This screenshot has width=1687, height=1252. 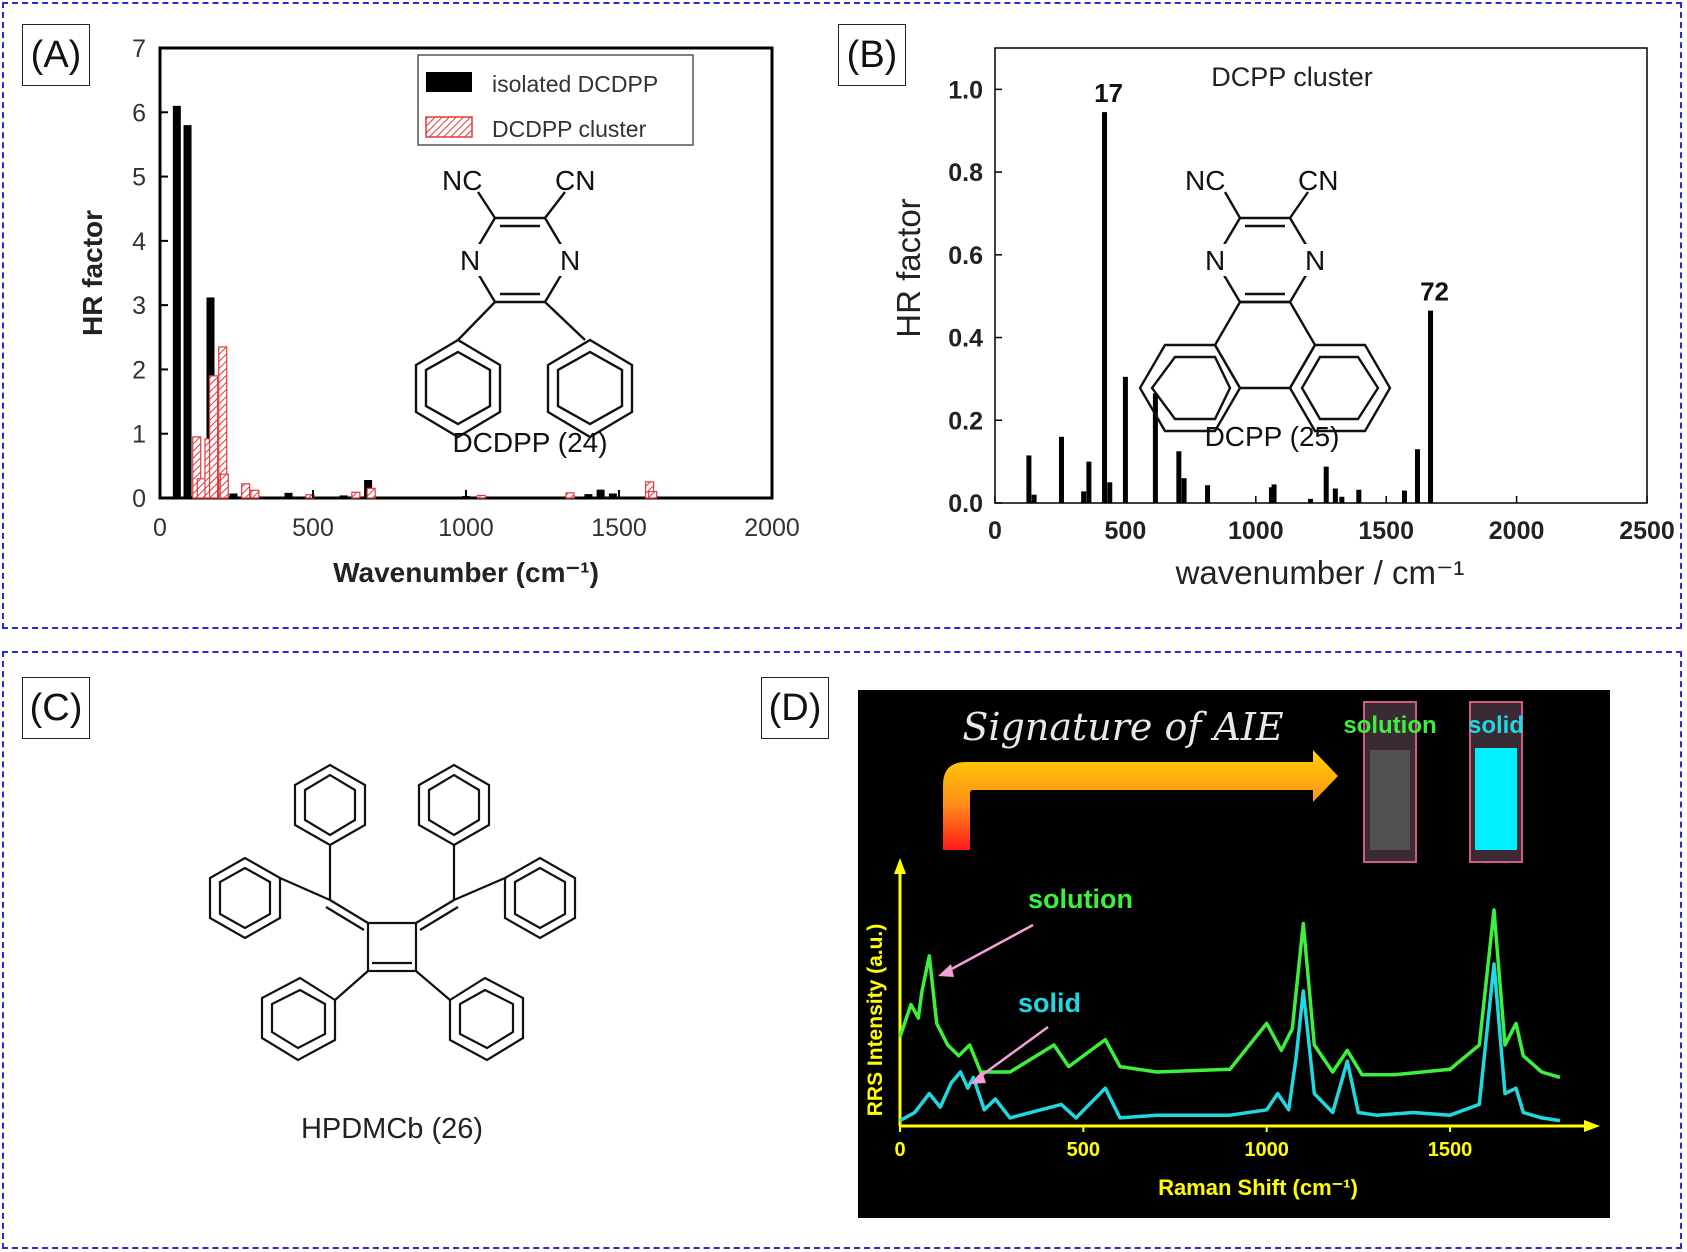 I want to click on chart-b-xlabel: wavenumber / cm⁻¹, so click(x=1320, y=572).